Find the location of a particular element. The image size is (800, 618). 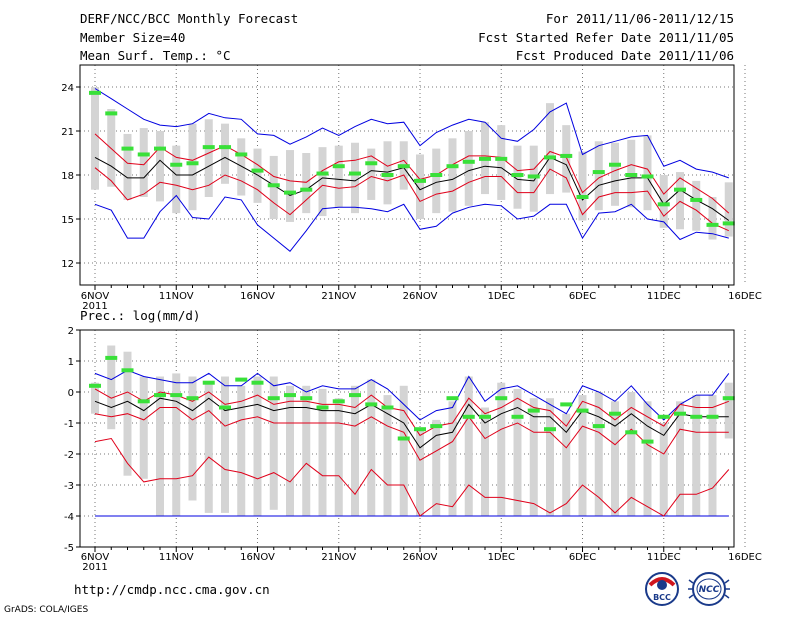

y-tick-label: 18 is located at coordinates (67, 176).